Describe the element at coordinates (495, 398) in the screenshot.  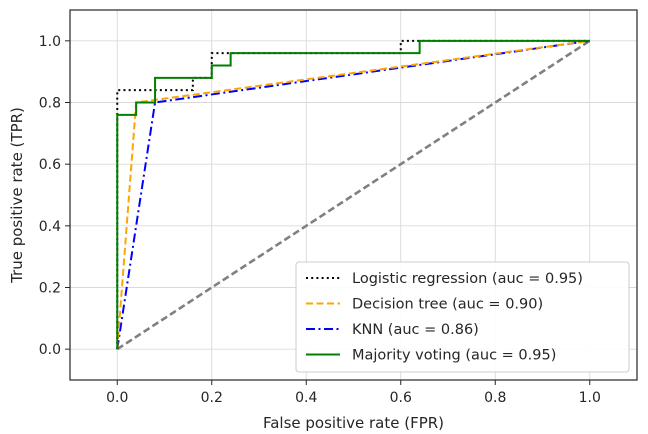
I see `x-tick-label: 0.8` at that location.